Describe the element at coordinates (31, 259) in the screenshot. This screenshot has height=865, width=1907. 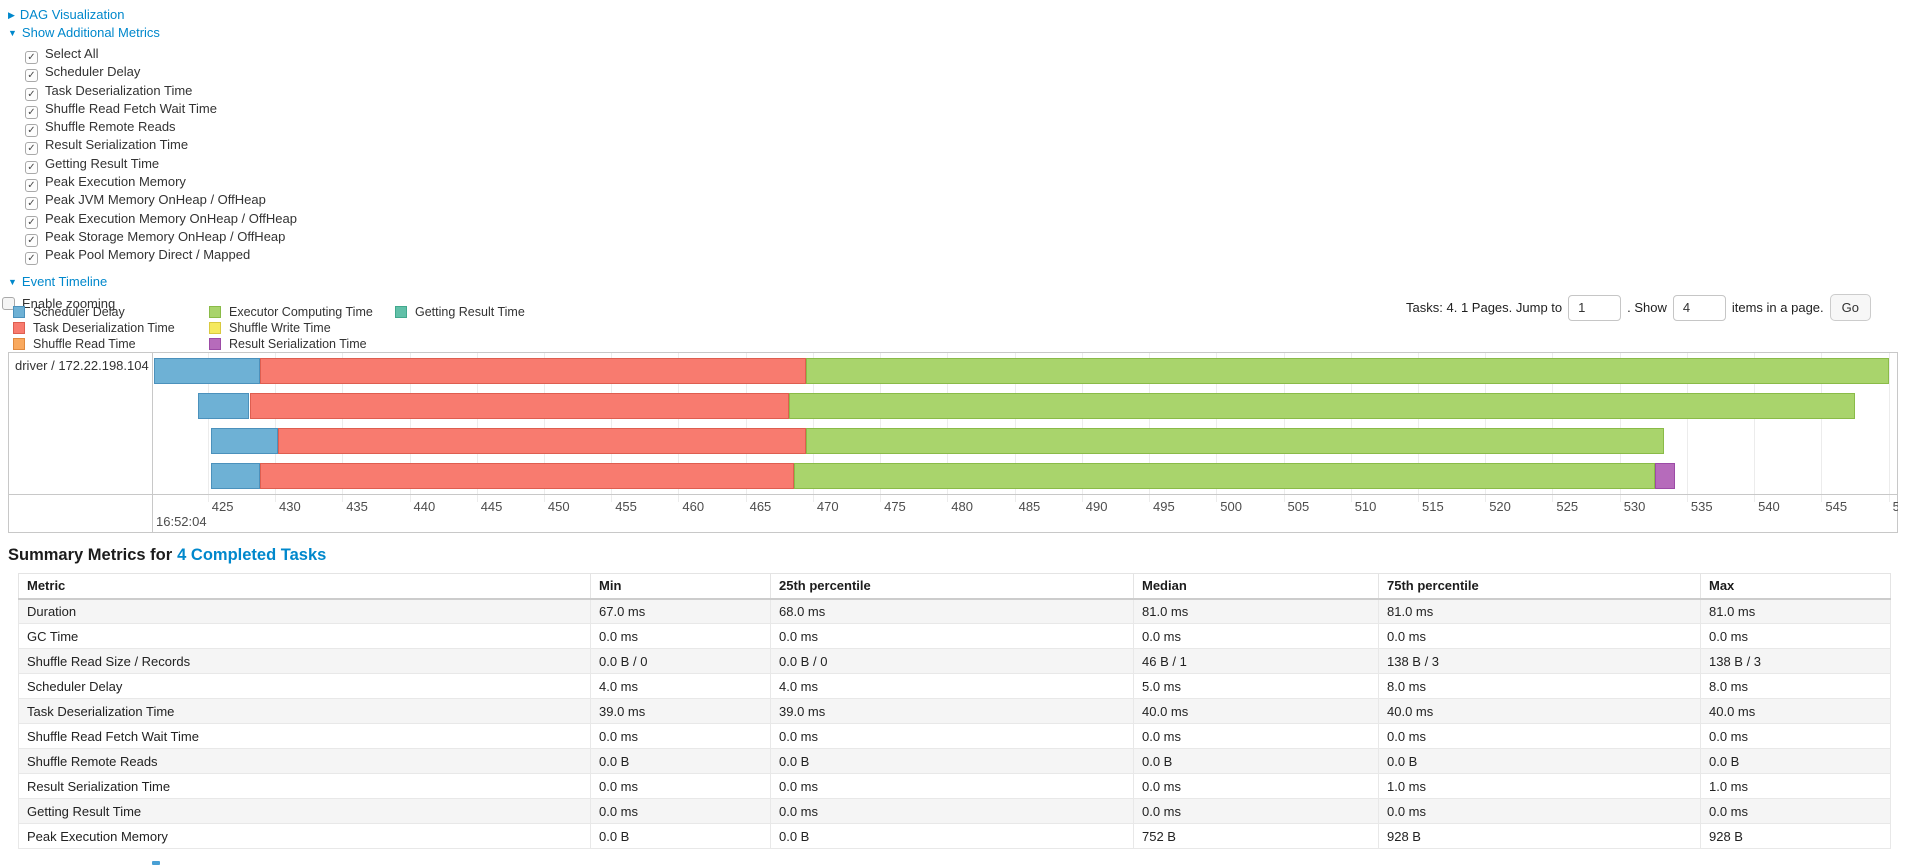
I see `checkbox-peak-pool-memory-direct-mapped: ✓` at that location.